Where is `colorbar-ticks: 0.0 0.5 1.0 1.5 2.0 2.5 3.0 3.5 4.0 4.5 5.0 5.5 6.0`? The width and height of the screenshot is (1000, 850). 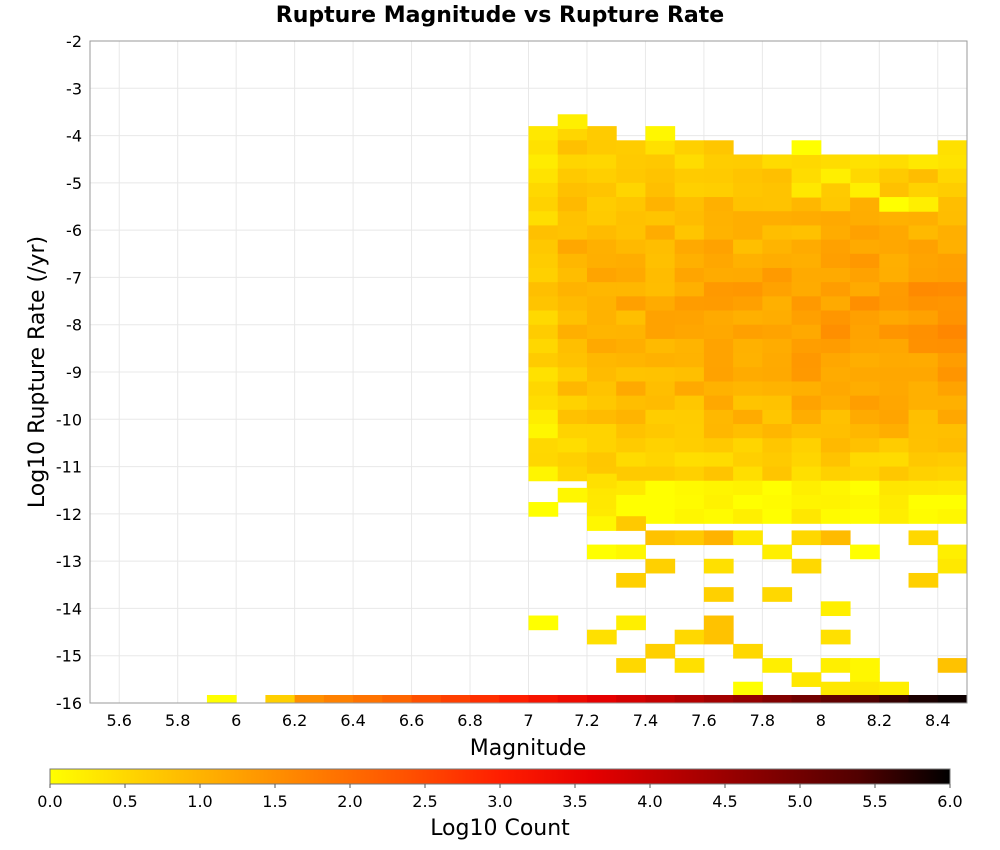
colorbar-ticks: 0.0 0.5 1.0 1.5 2.0 2.5 3.0 3.5 4.0 4.5 5.0 5.5 6.0 is located at coordinates (500, 797).